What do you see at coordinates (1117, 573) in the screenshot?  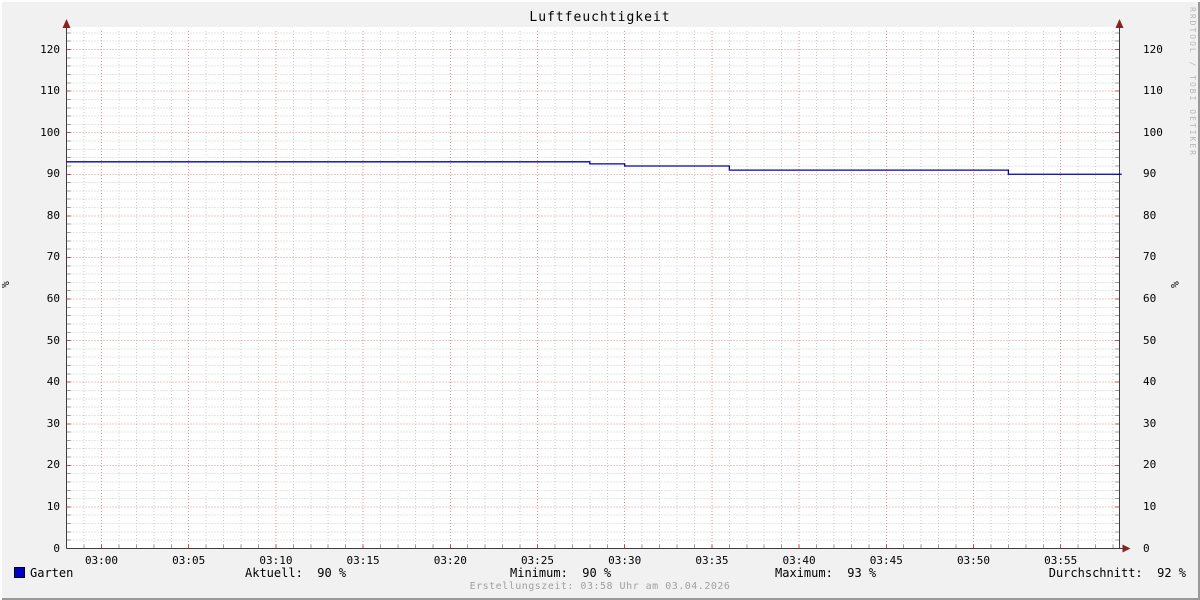 I see `legend-average-value: Durchschnitt: 92 %` at bounding box center [1117, 573].